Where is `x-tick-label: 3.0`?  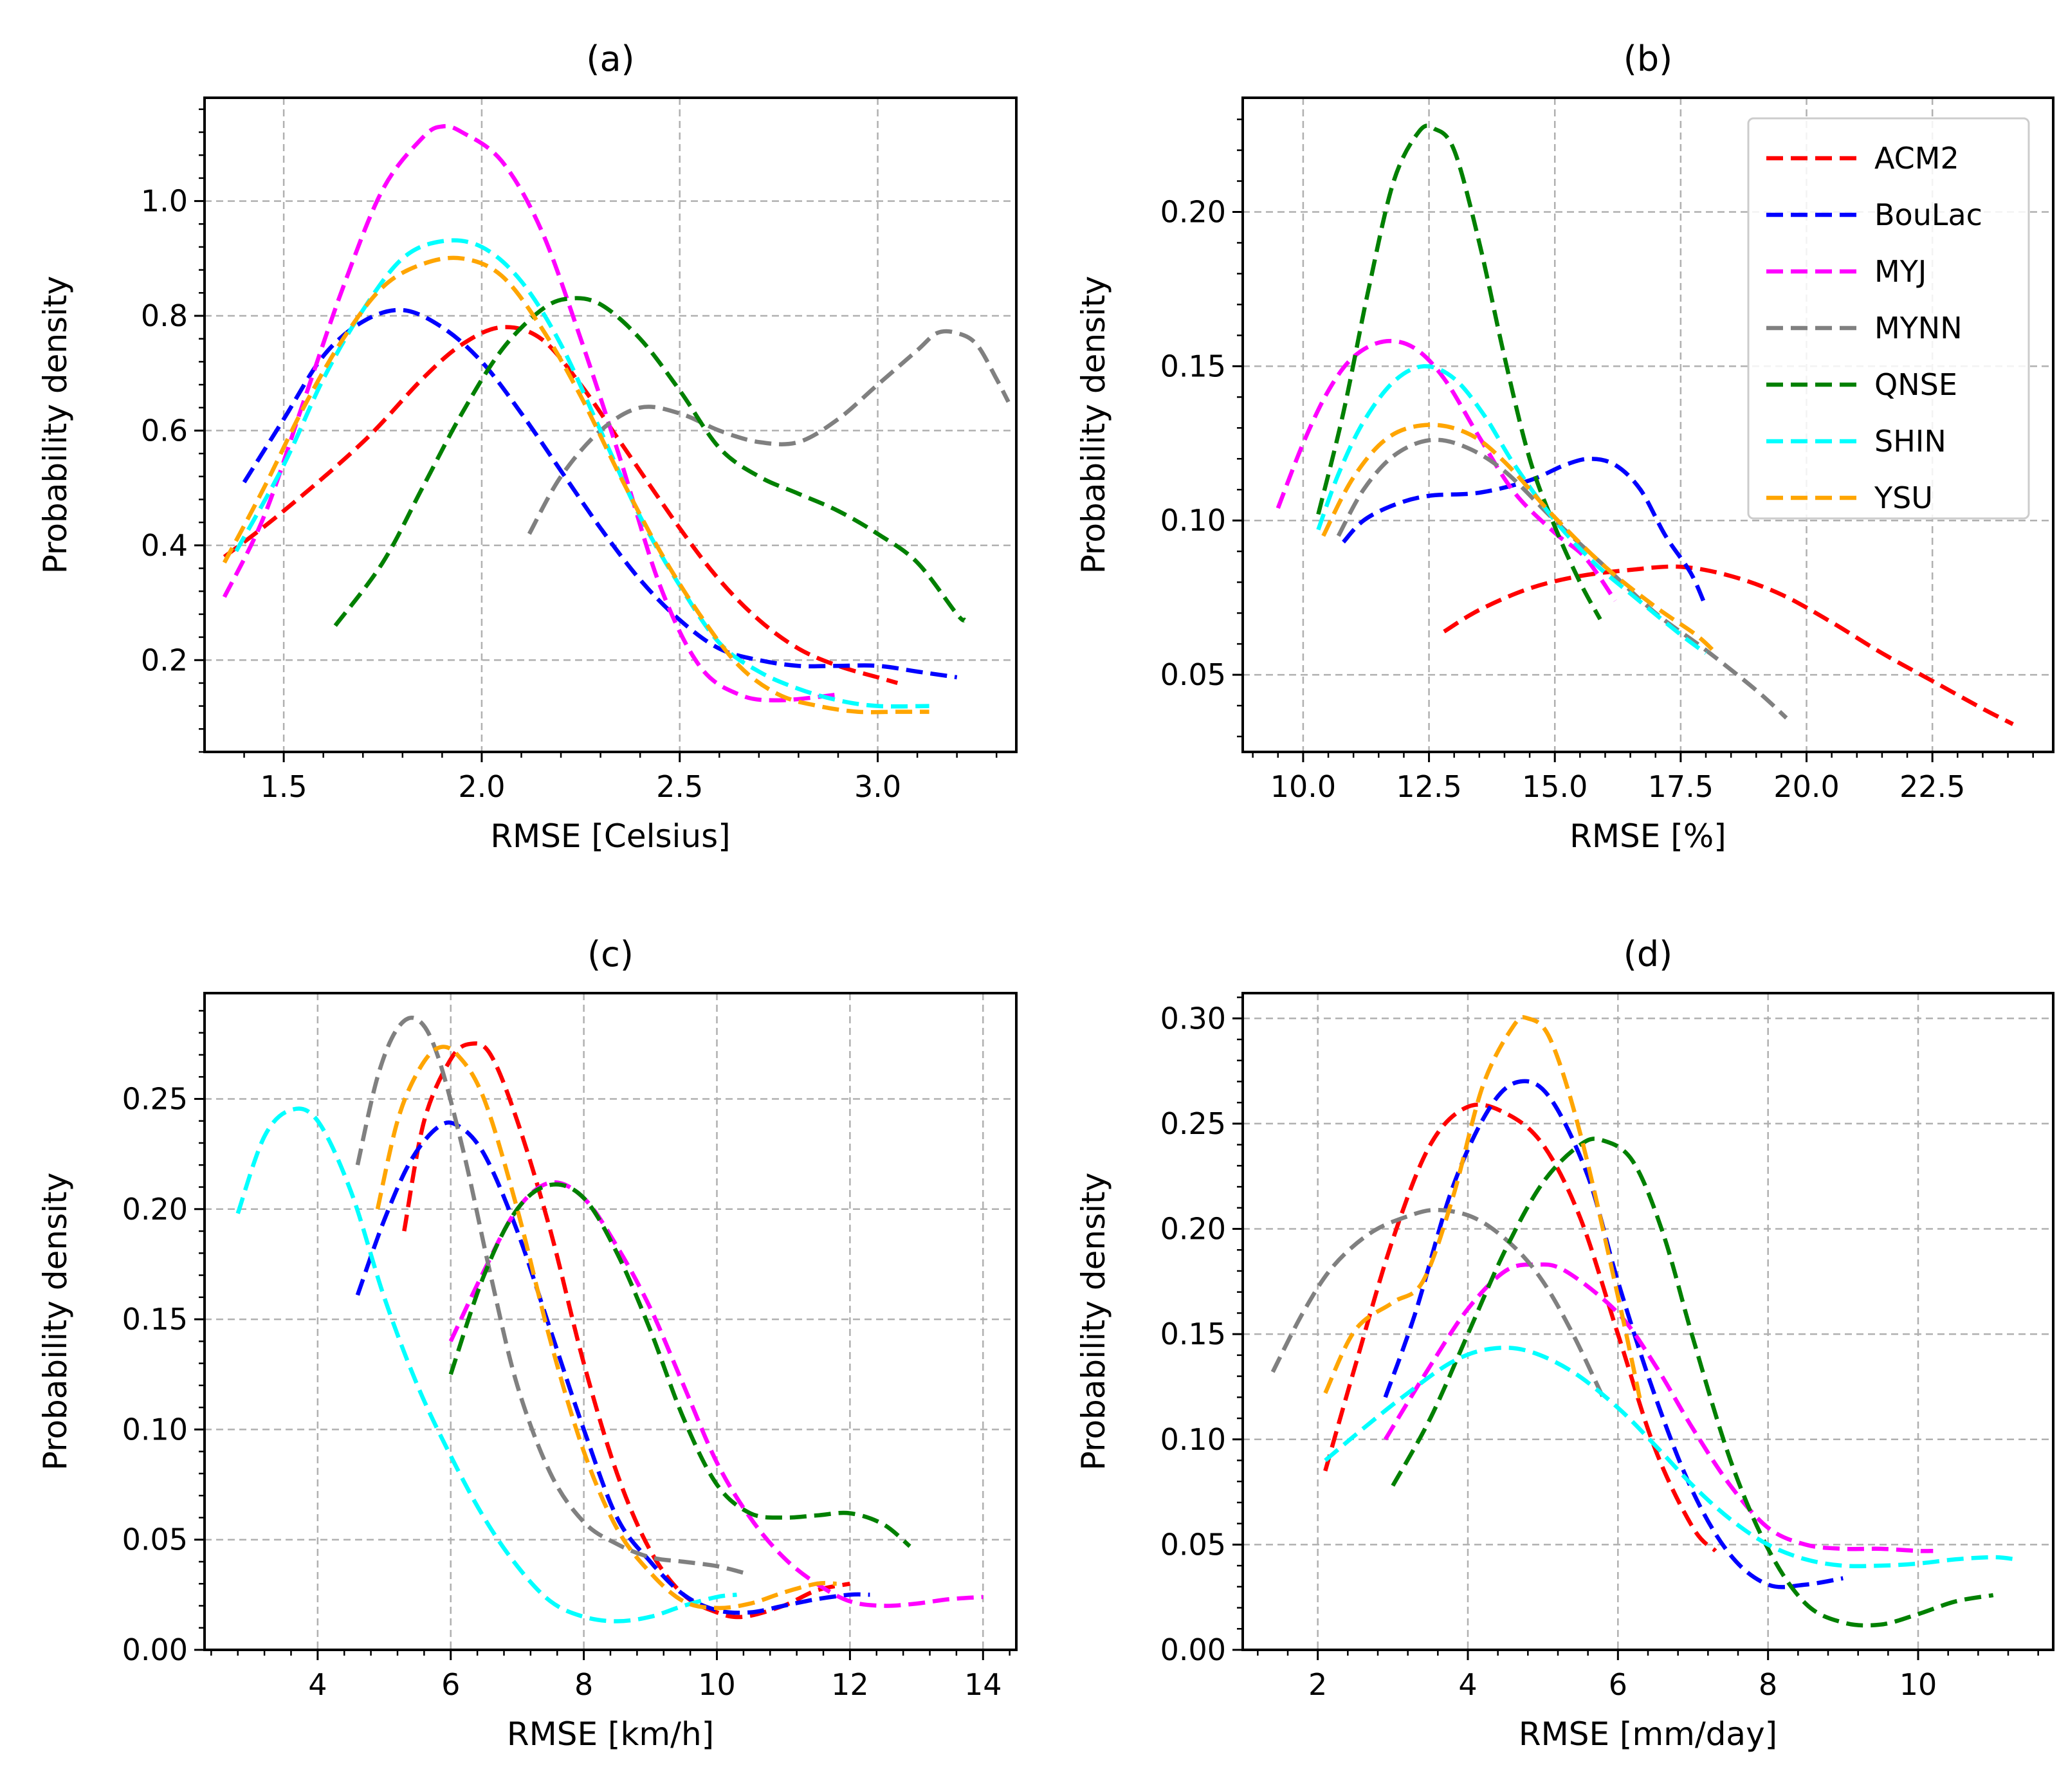 x-tick-label: 3.0 is located at coordinates (877, 786).